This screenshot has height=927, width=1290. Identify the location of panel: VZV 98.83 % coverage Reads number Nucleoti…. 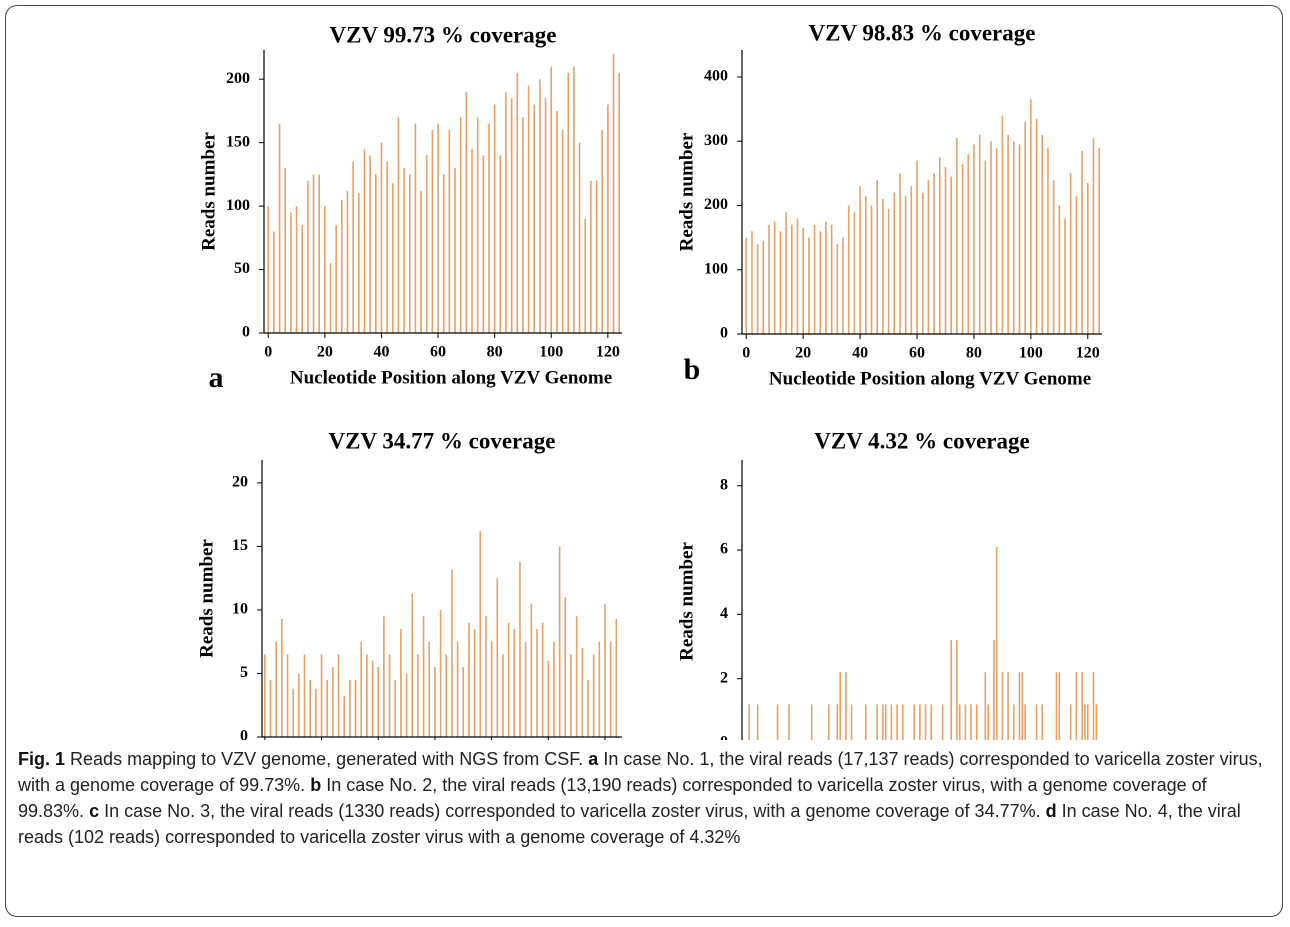
(889, 204).